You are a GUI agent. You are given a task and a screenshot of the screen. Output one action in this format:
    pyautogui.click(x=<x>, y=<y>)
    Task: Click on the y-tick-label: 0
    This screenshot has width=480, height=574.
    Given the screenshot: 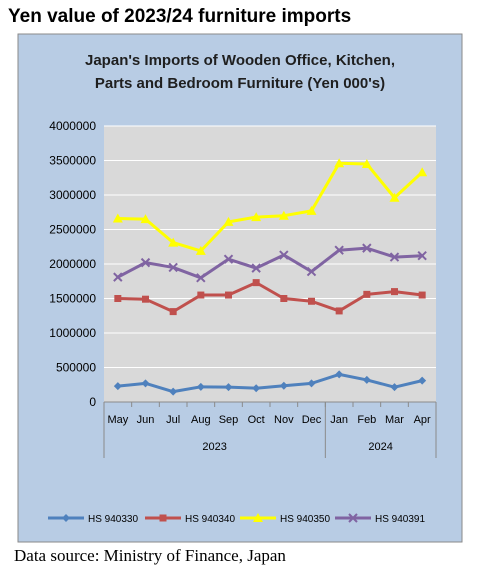 What is the action you would take?
    pyautogui.click(x=92, y=402)
    